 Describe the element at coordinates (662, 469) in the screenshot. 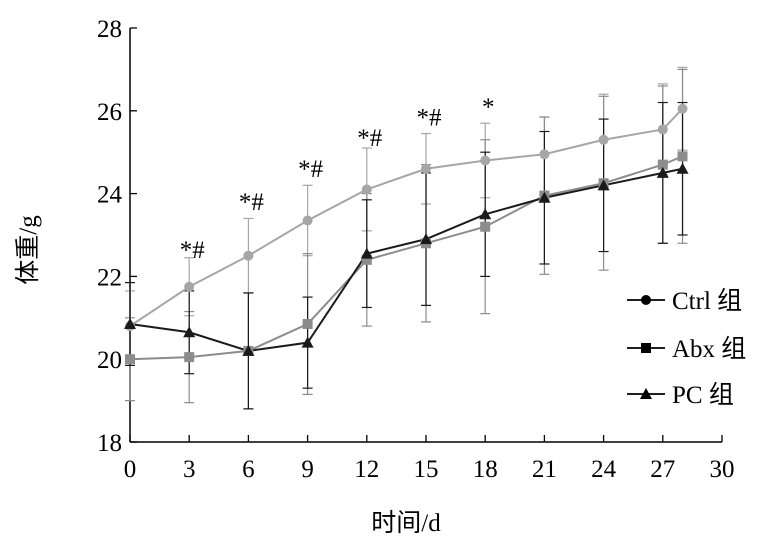

I see `x-tick-label: 27` at that location.